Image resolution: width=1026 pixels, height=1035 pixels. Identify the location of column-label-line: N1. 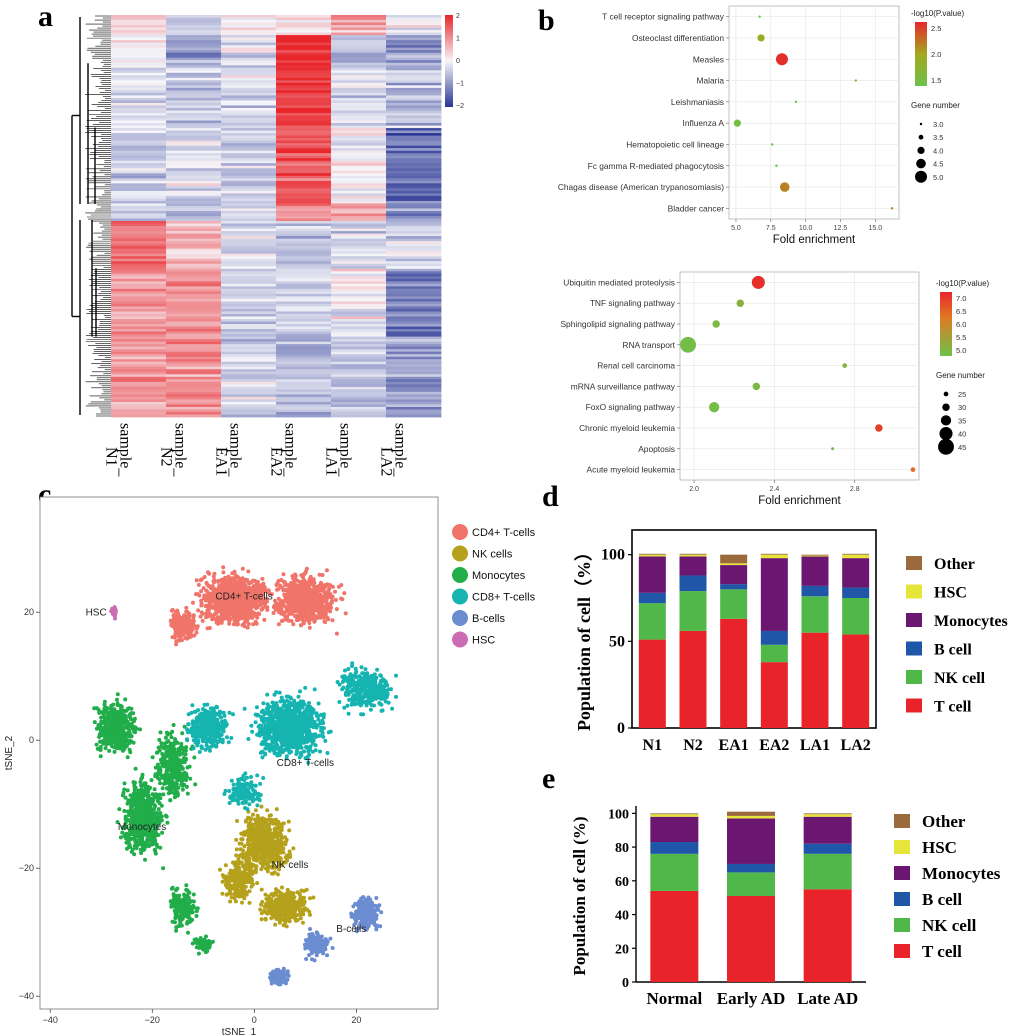
(111, 457).